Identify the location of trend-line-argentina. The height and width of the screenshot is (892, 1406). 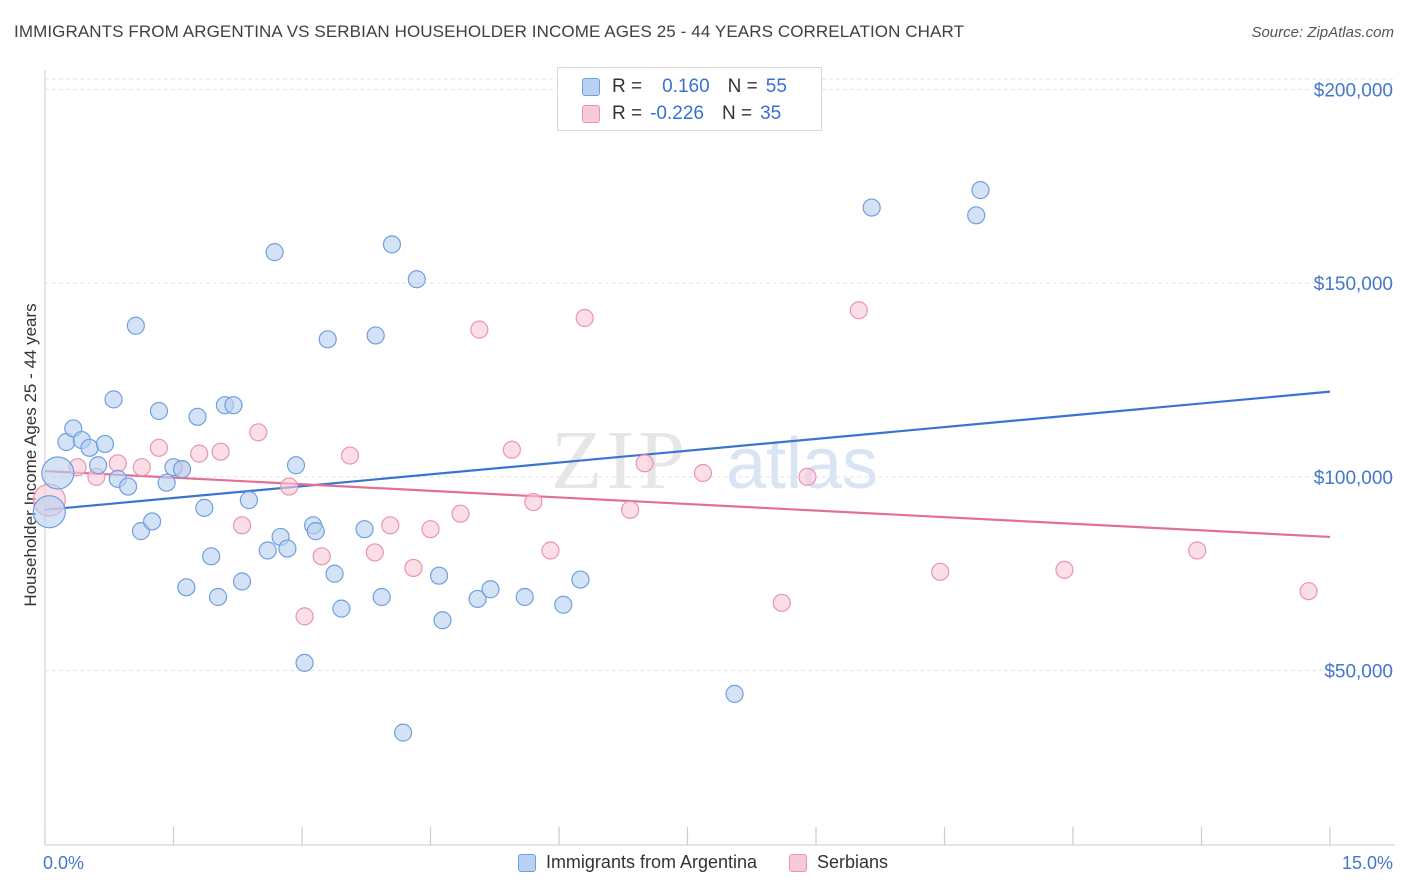
(687, 450).